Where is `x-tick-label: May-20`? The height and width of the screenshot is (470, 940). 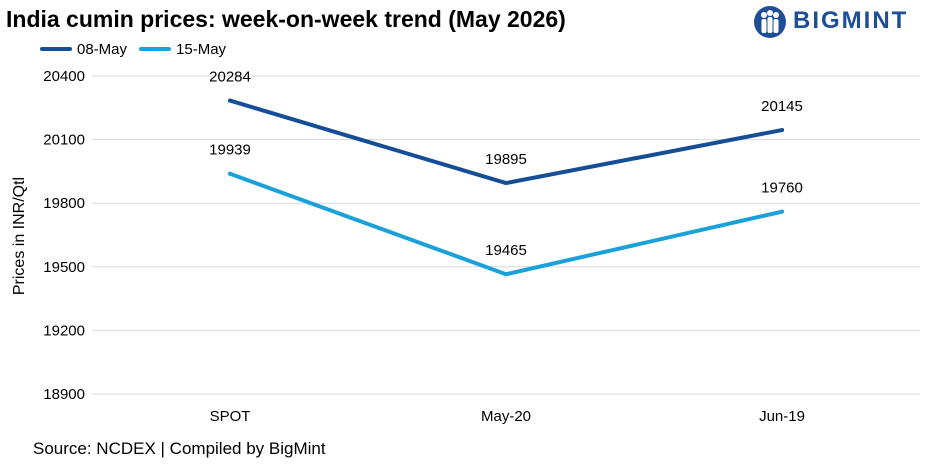 x-tick-label: May-20 is located at coordinates (506, 416).